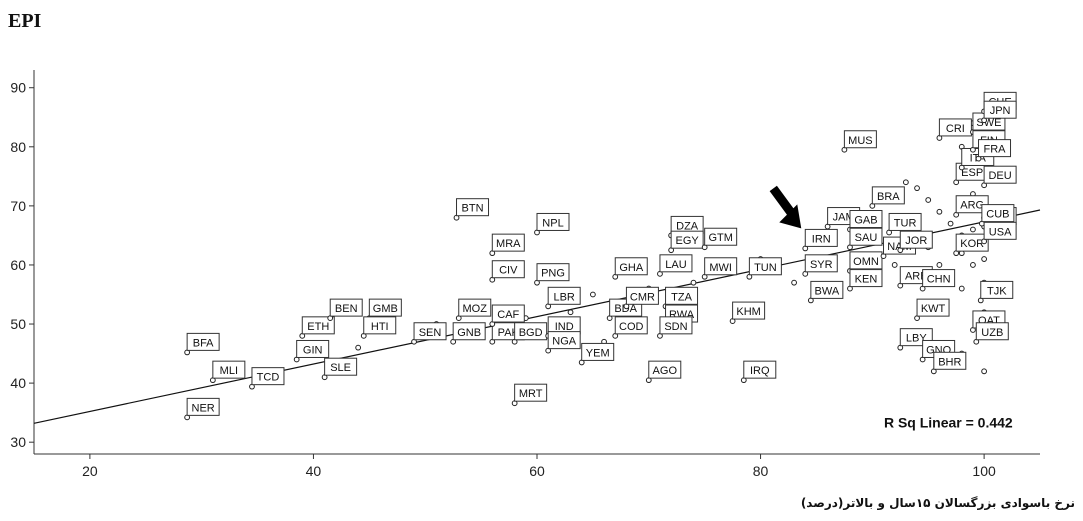  I want to click on point-label-text: MRA, so click(508, 244).